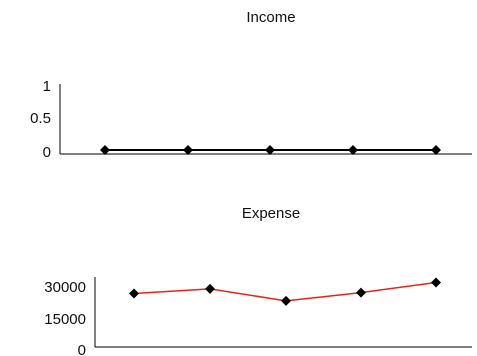 This screenshot has height=356, width=477. What do you see at coordinates (47, 152) in the screenshot?
I see `income-y-tick-0: 0` at bounding box center [47, 152].